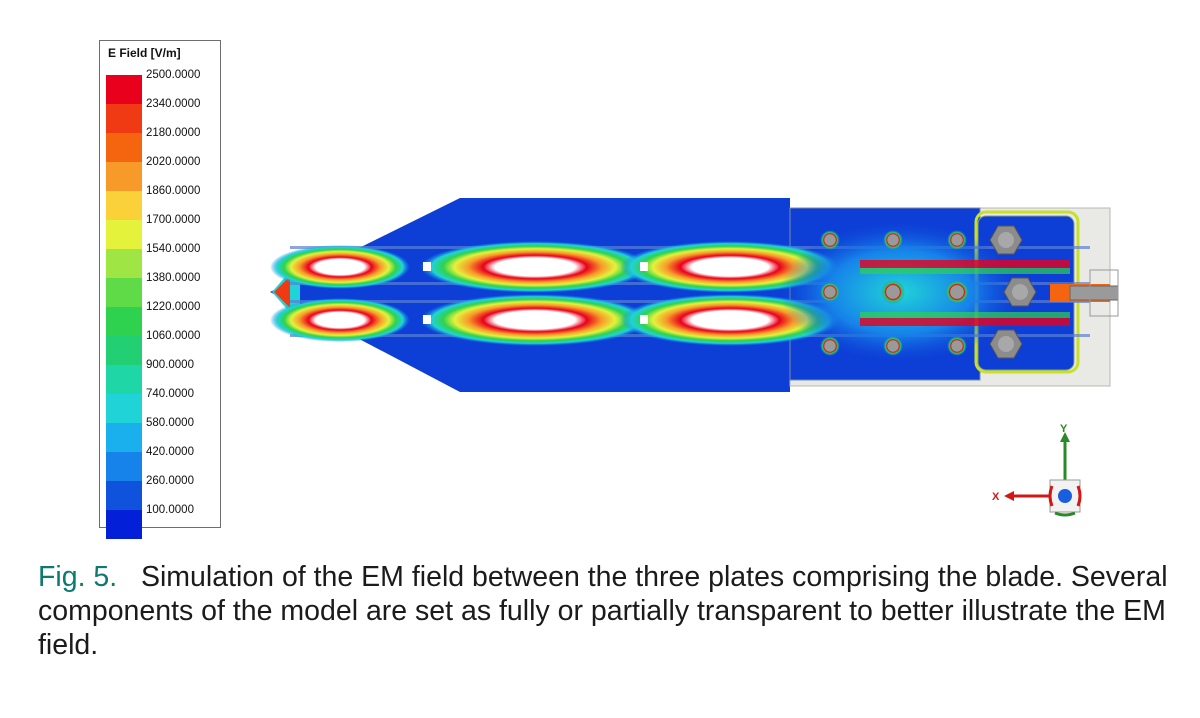 The width and height of the screenshot is (1200, 718). I want to click on axis-triad: Y X, so click(1037, 470).